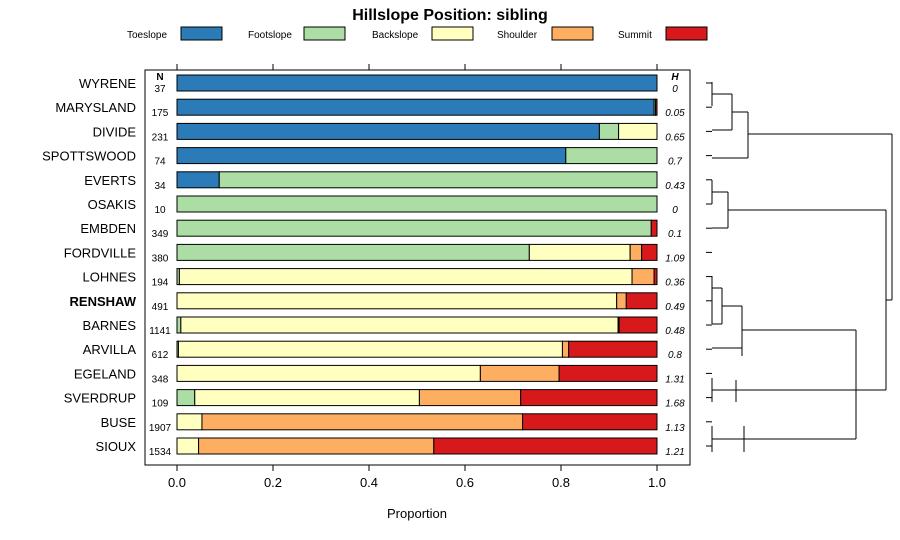 The width and height of the screenshot is (900, 540). Describe the element at coordinates (160, 428) in the screenshot. I see `n-value: 1907` at that location.